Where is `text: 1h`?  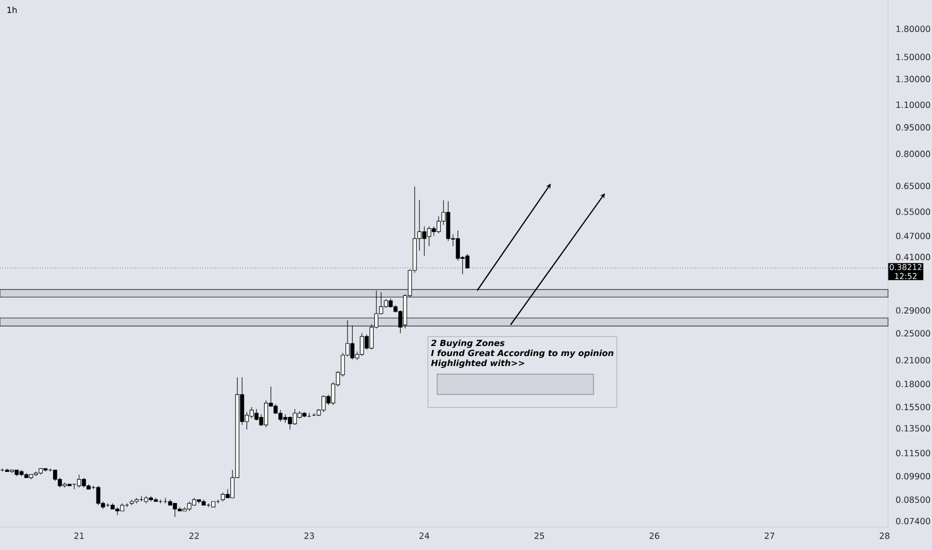
text: 1h is located at coordinates (12, 9).